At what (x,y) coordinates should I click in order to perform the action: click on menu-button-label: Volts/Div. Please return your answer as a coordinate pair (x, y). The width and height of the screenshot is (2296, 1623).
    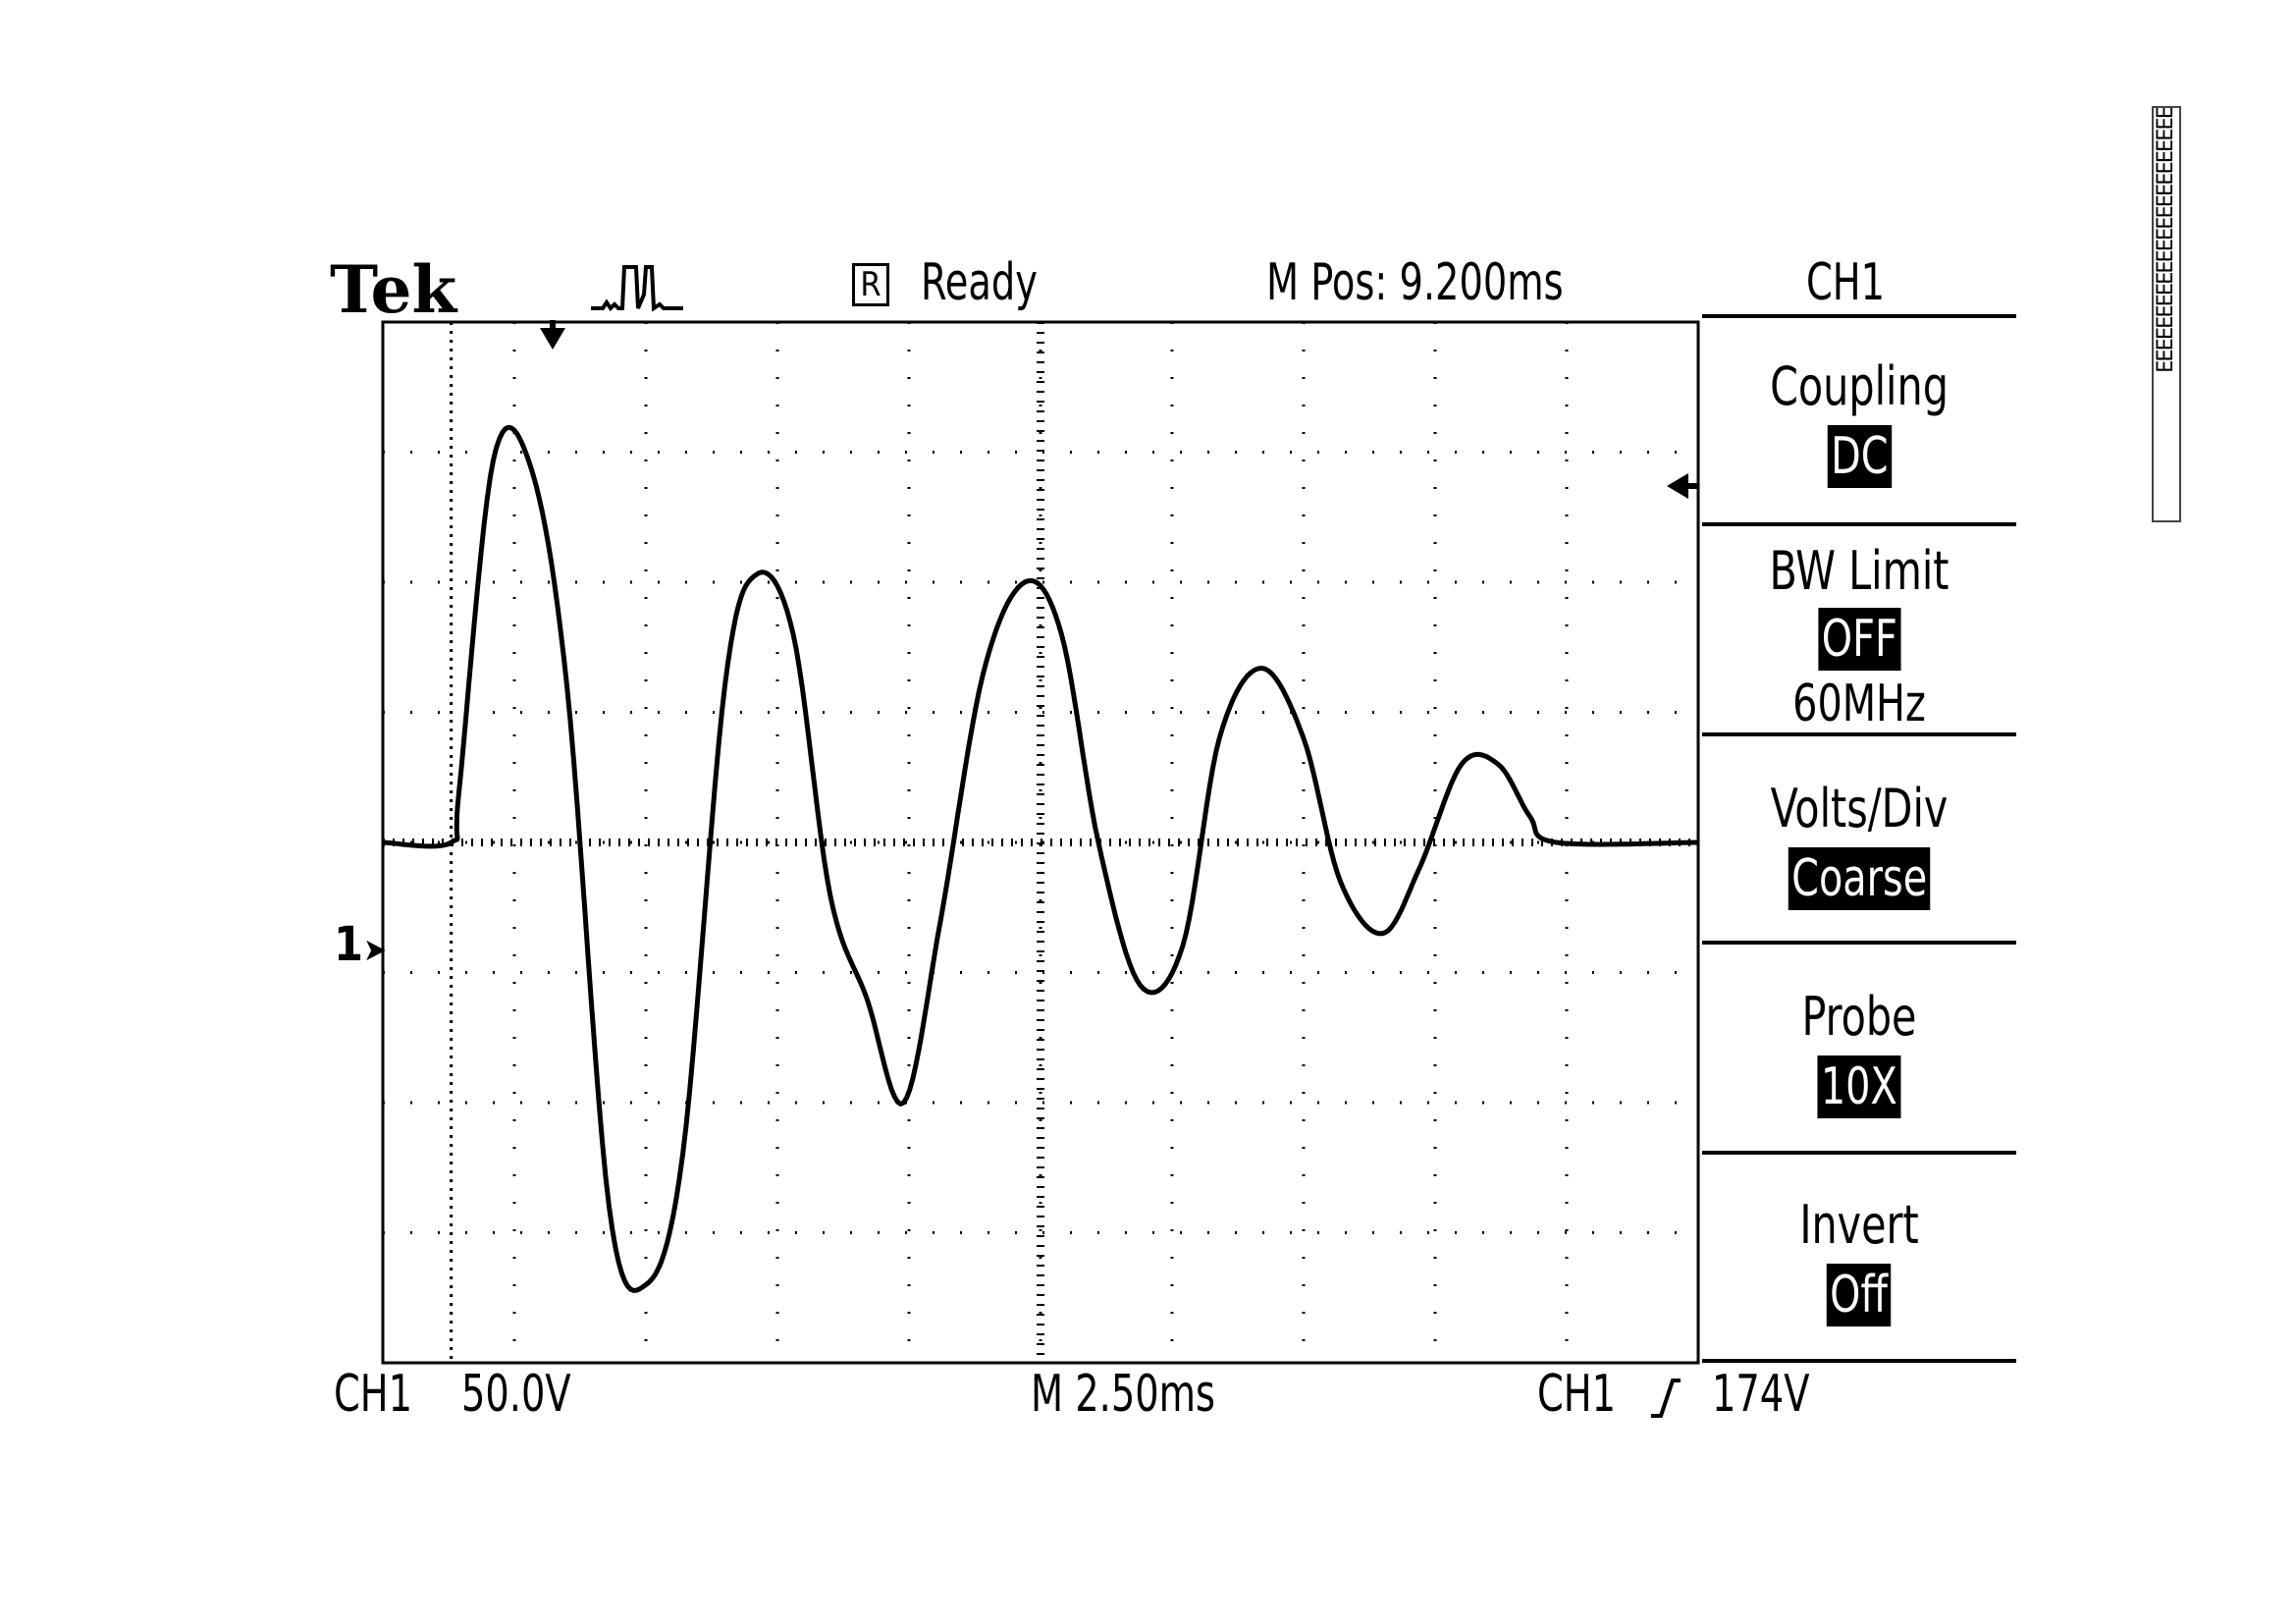
    Looking at the image, I should click on (1860, 808).